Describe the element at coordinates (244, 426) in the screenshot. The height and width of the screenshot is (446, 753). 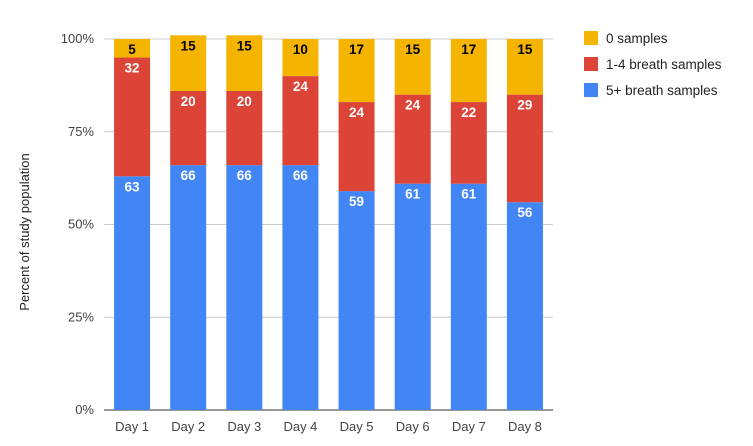
I see `x-tick-label: Day 3` at that location.